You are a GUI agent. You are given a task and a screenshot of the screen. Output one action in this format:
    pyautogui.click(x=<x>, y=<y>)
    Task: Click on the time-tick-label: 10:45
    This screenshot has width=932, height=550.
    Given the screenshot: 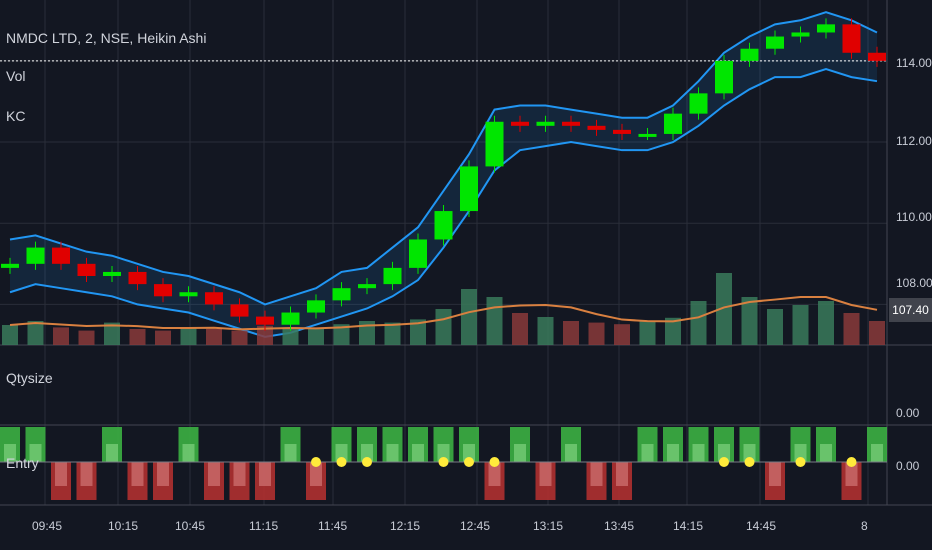 What is the action you would take?
    pyautogui.click(x=190, y=526)
    